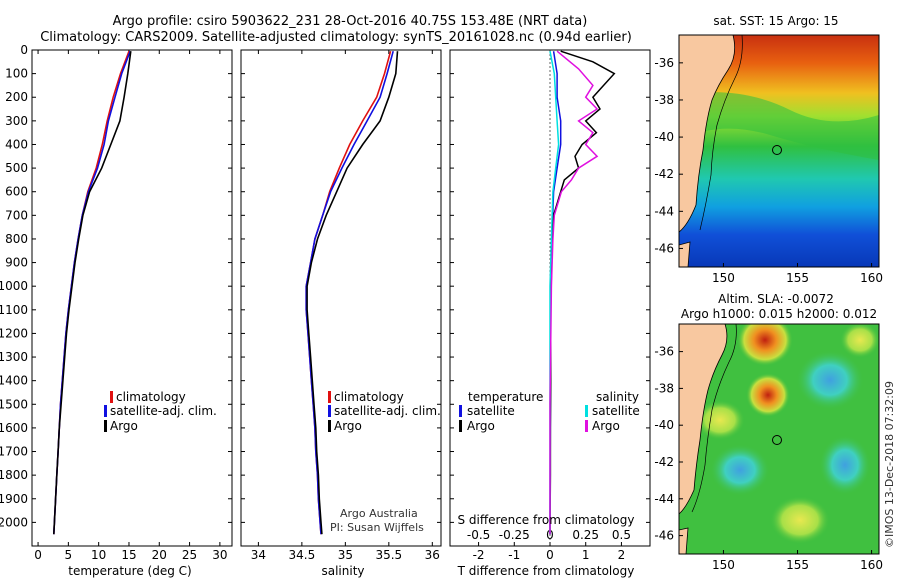 The height and width of the screenshot is (580, 900). What do you see at coordinates (16, 121) in the screenshot?
I see `depth-tick-label: 300` at bounding box center [16, 121].